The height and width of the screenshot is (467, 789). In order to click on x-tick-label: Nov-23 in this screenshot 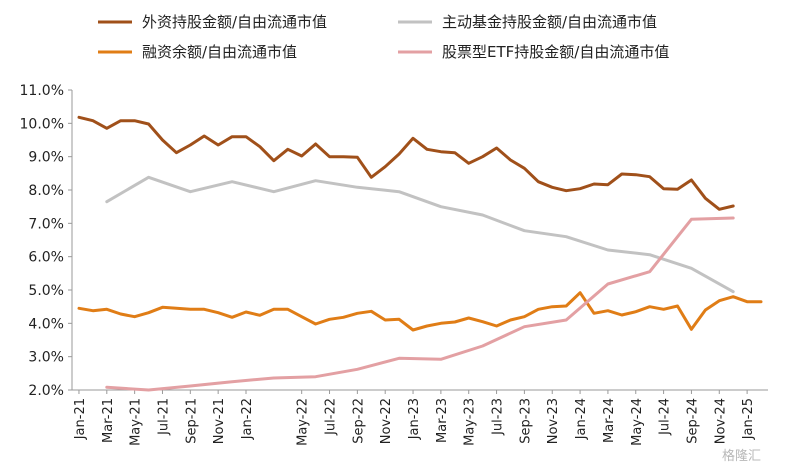, I will do `click(553, 421)`.